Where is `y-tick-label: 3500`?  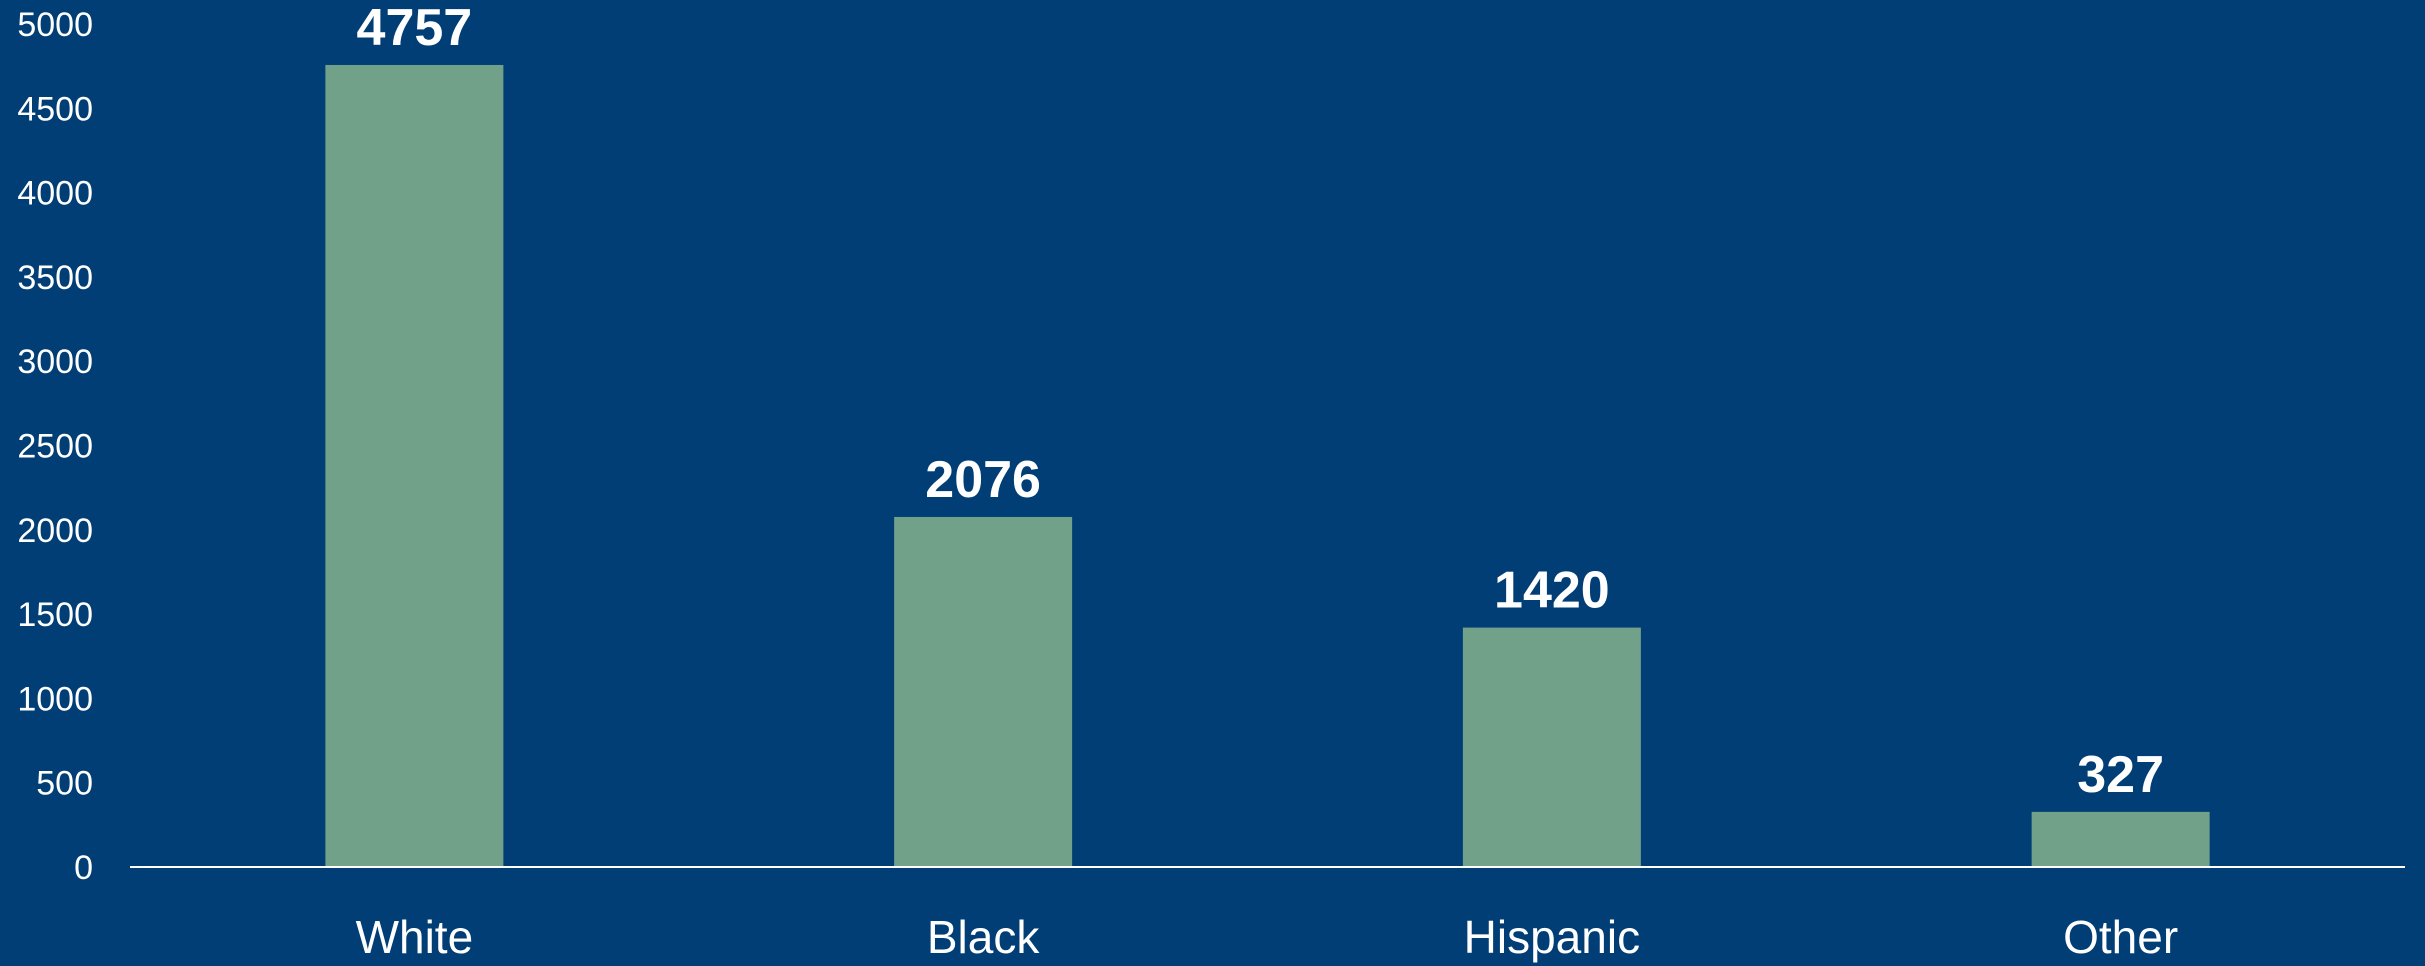 y-tick-label: 3500 is located at coordinates (55, 278).